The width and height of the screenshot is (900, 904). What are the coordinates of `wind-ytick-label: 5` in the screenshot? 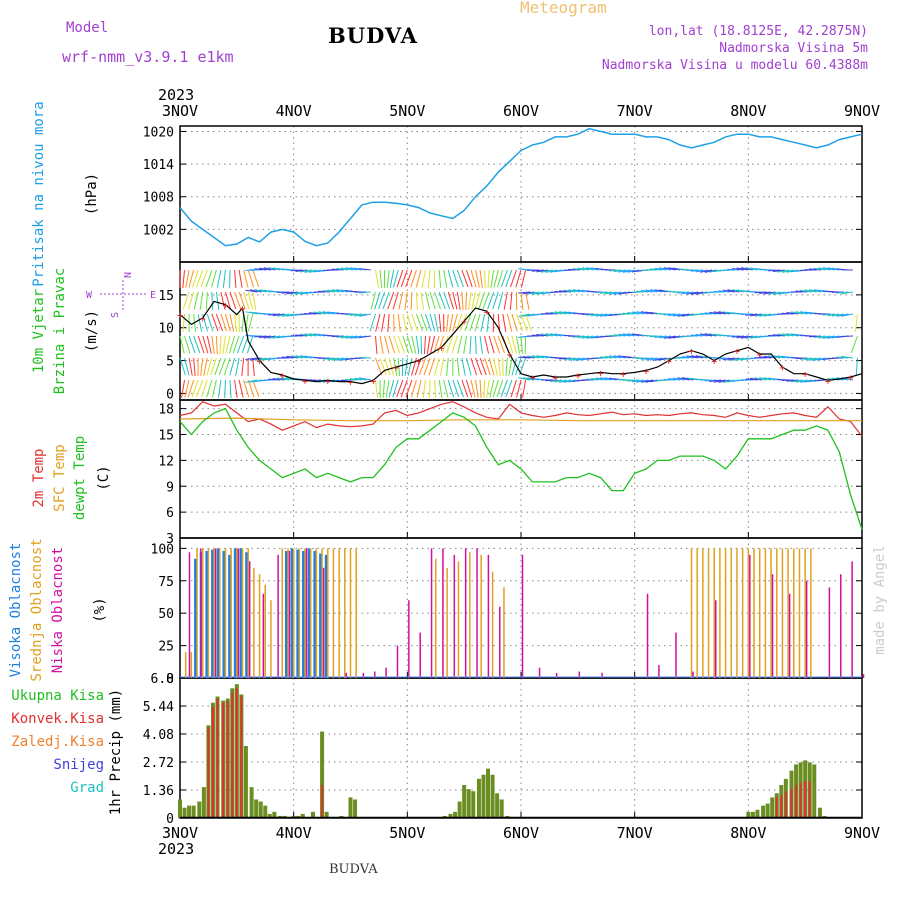 It's located at (170, 362).